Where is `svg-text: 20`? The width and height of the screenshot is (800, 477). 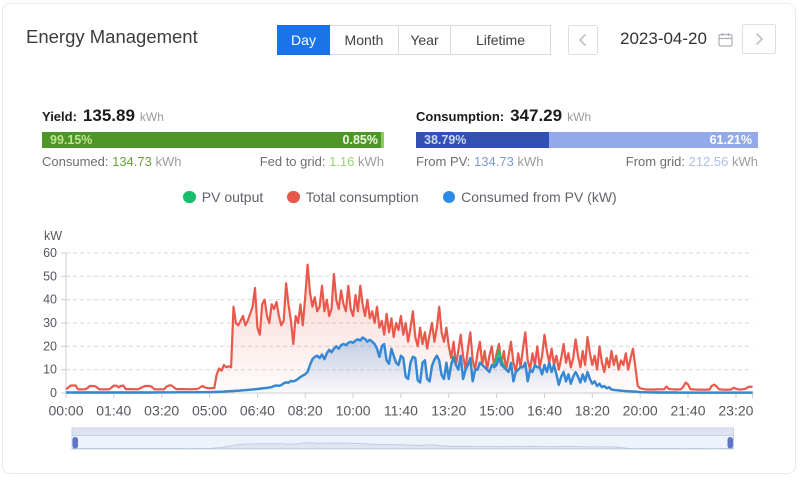 svg-text: 20 is located at coordinates (50, 346).